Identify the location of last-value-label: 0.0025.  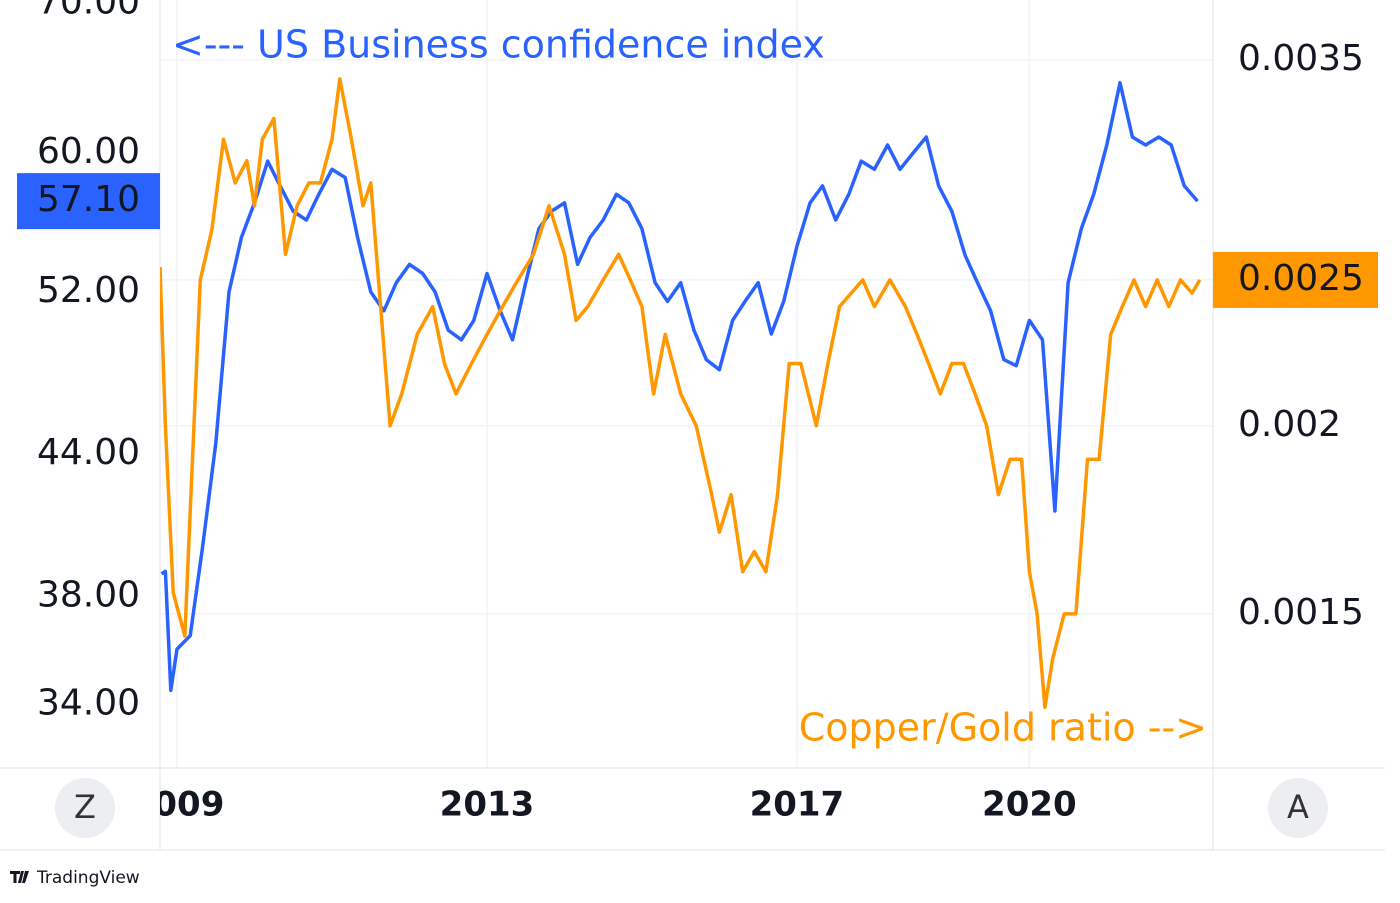
(1301, 278).